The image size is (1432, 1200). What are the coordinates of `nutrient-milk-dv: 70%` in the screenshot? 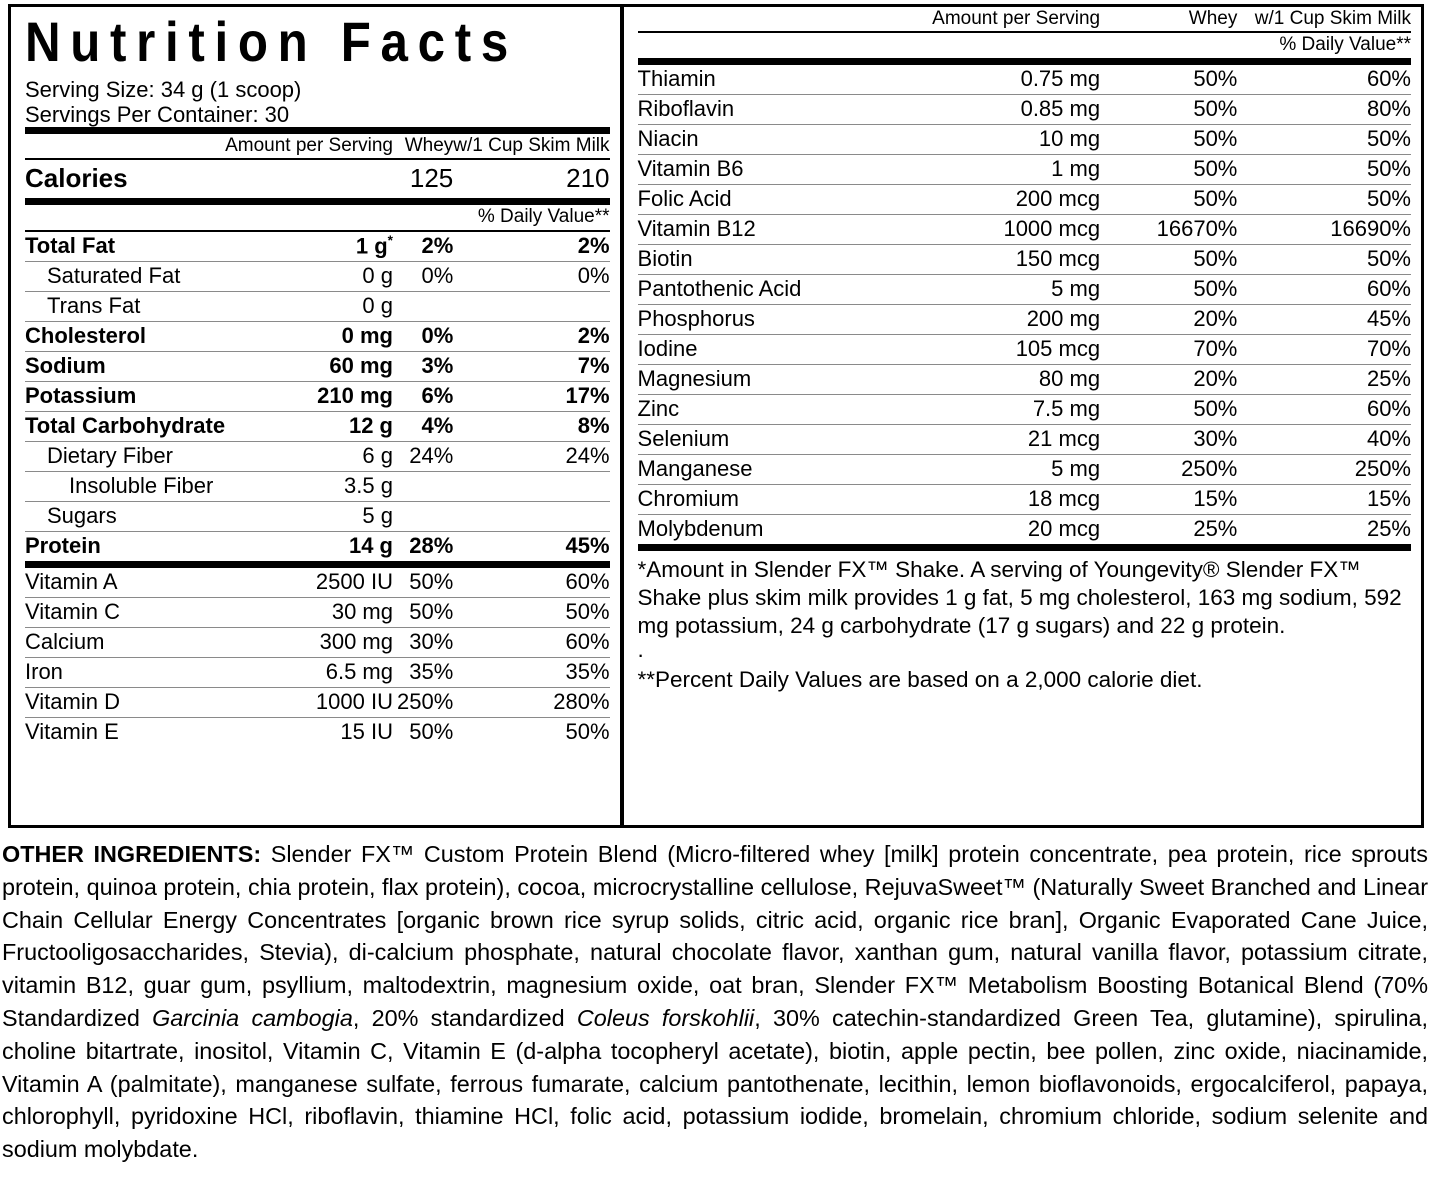 It's located at (1388, 348).